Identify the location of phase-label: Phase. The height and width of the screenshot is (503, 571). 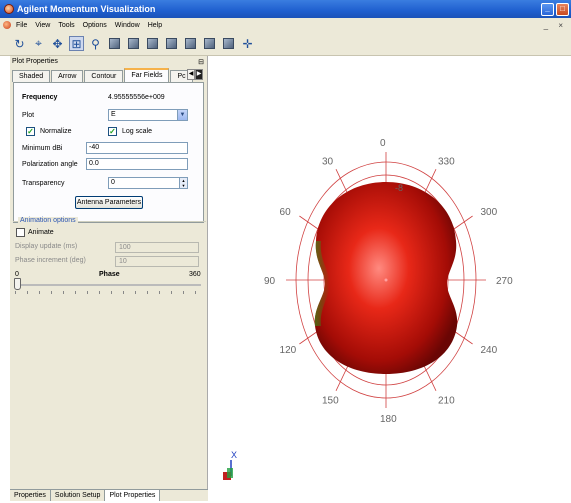
(109, 274).